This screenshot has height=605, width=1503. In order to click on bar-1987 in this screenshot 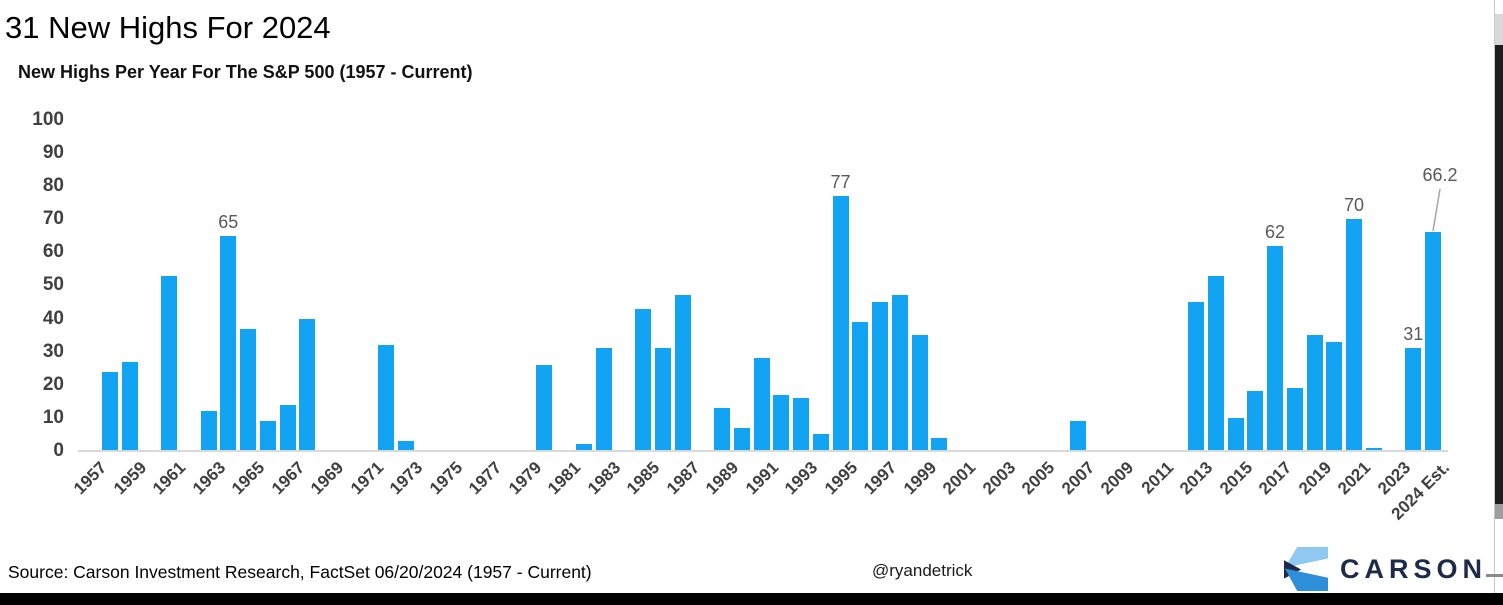, I will do `click(682, 373)`.